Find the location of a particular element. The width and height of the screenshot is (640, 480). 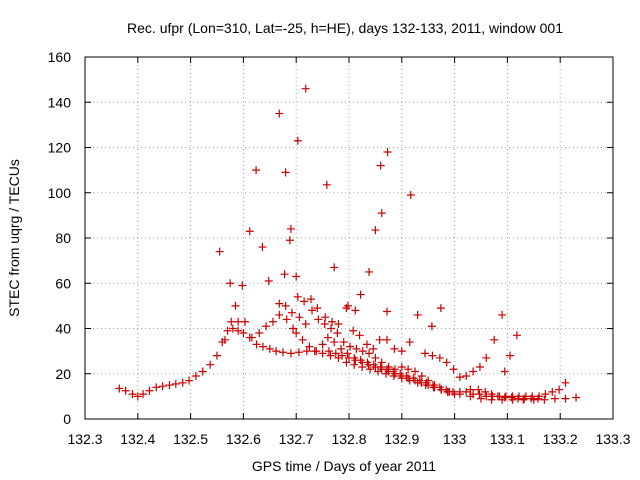

x-tick-label: 132.9 is located at coordinates (401, 439).